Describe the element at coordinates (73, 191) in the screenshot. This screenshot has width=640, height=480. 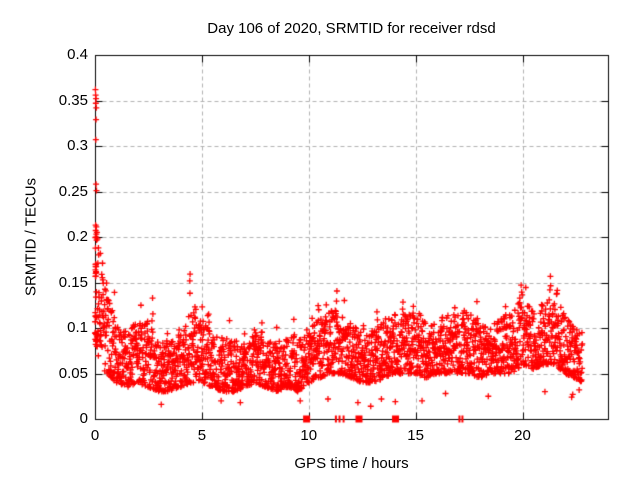
I see `y-tick-label: 0.25` at that location.